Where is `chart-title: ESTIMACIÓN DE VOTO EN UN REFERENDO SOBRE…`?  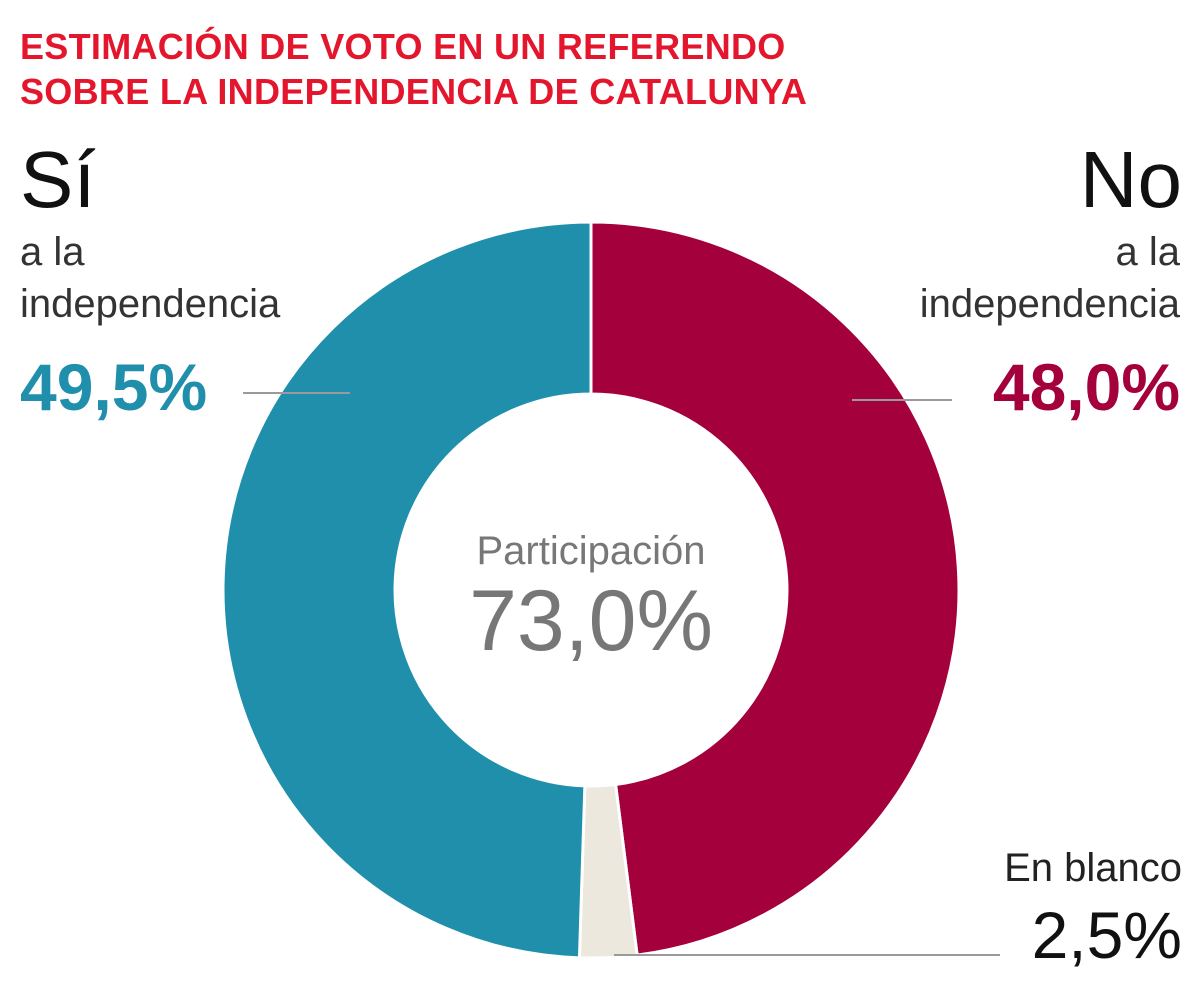
chart-title: ESTIMACIÓN DE VOTO EN UN REFERENDO SOBRE… is located at coordinates (413, 69).